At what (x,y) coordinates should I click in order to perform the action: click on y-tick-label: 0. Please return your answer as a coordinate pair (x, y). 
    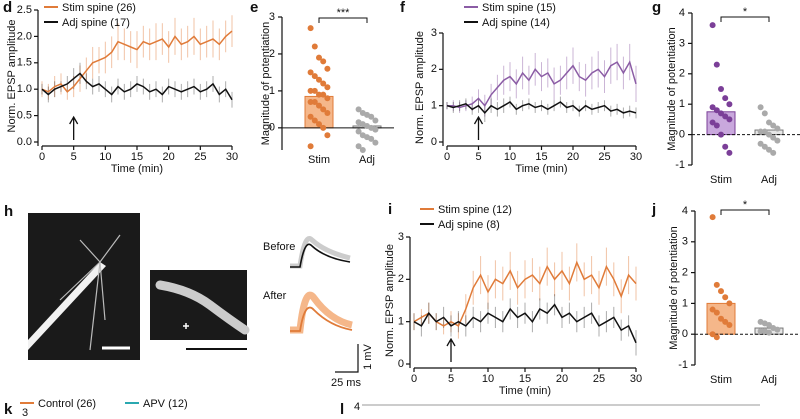
    Looking at the image, I should click on (272, 128).